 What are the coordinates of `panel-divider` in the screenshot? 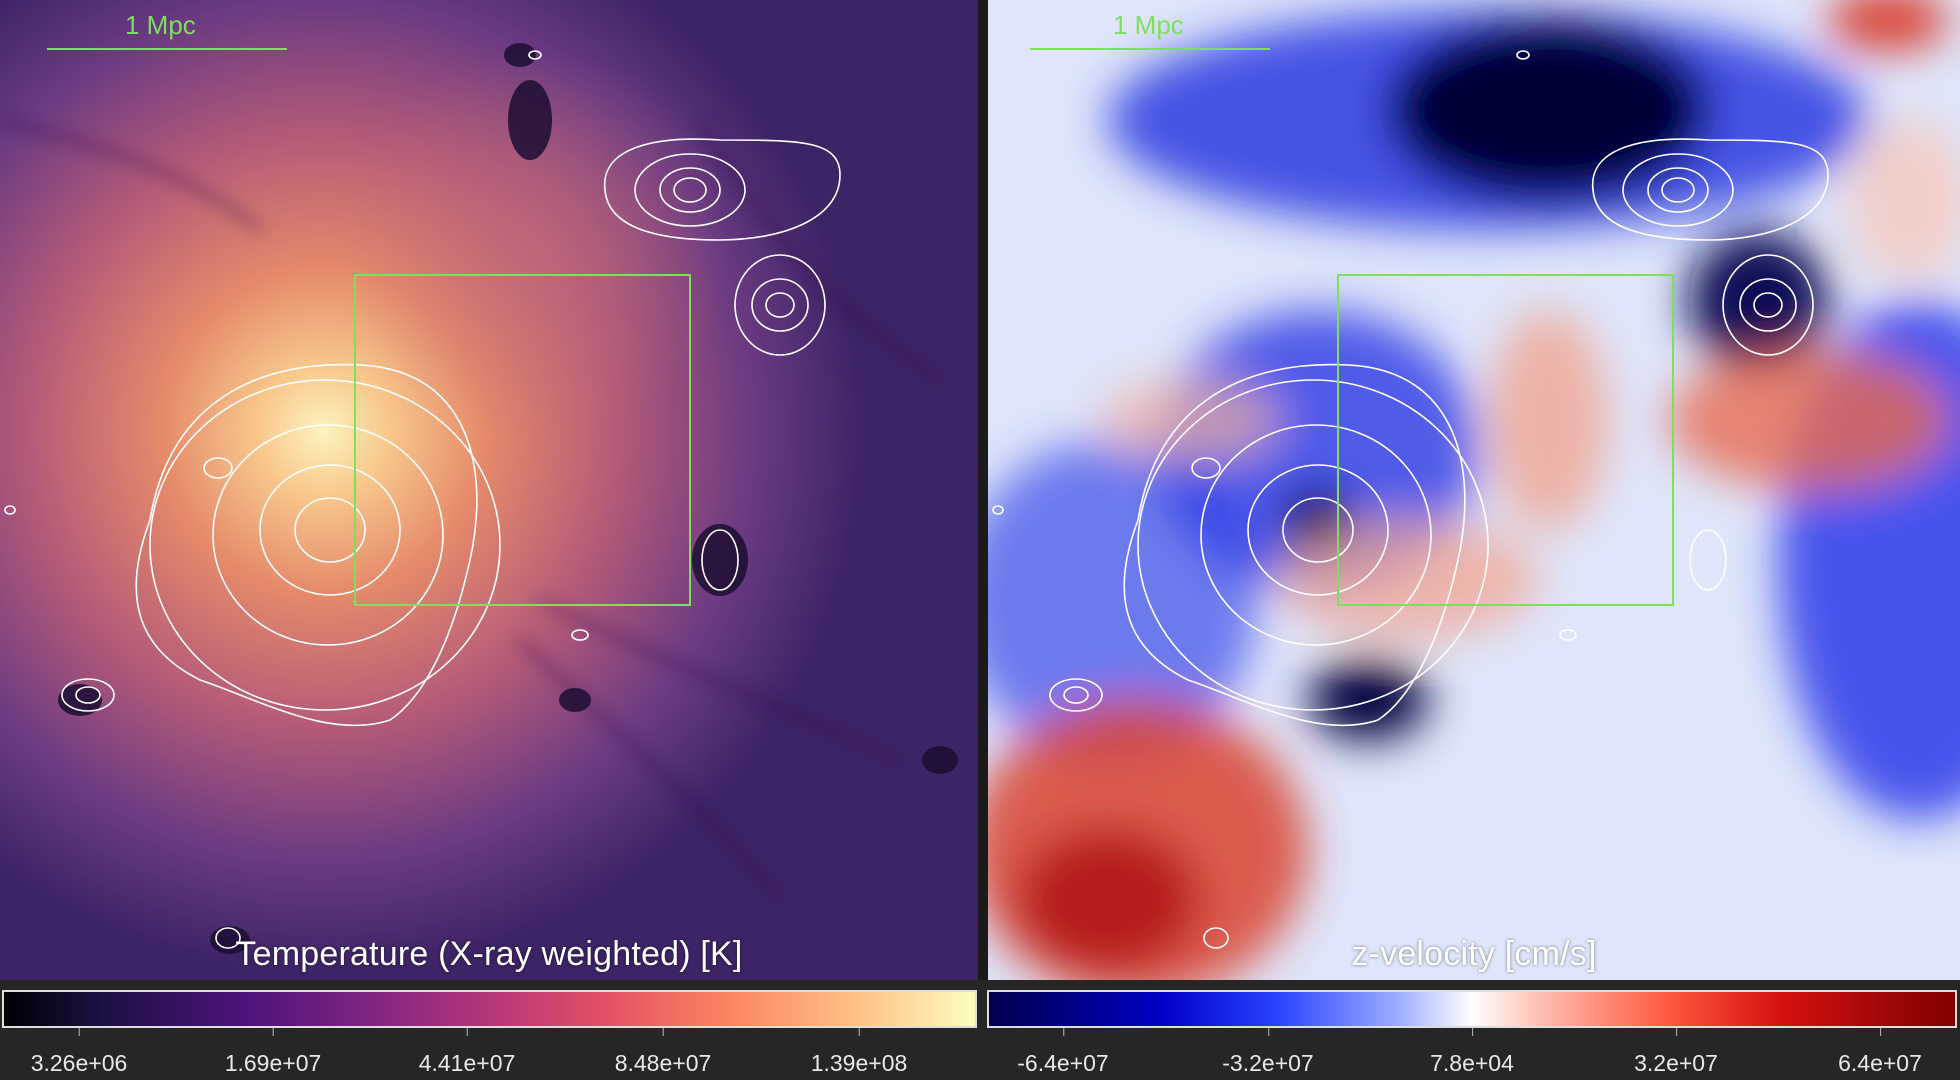 It's located at (983, 490).